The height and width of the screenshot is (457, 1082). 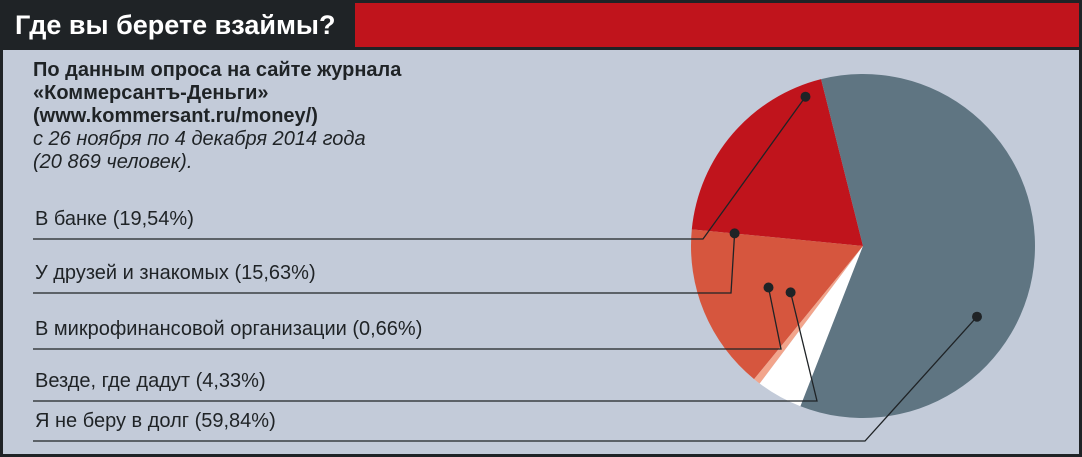 What do you see at coordinates (114, 219) in the screenshot?
I see `label-bank: В банке (19,54%)` at bounding box center [114, 219].